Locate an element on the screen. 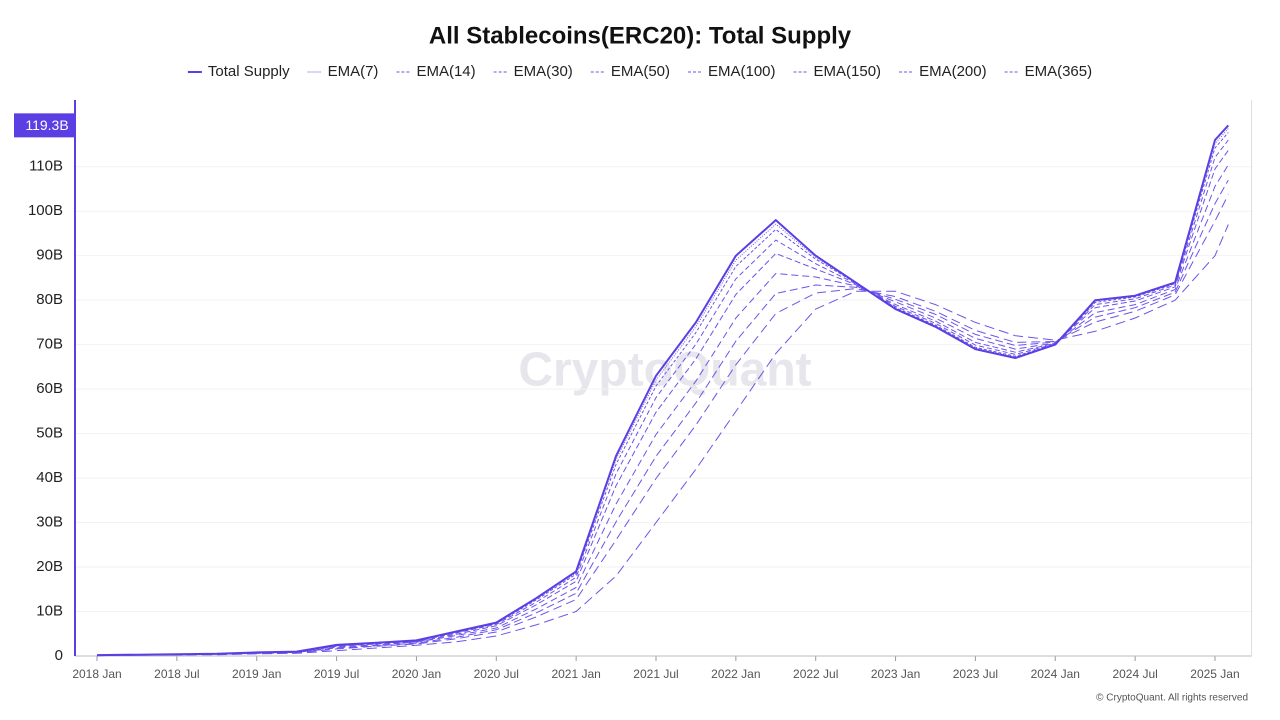 The width and height of the screenshot is (1280, 720). y-tick-label: 10B is located at coordinates (49, 610).